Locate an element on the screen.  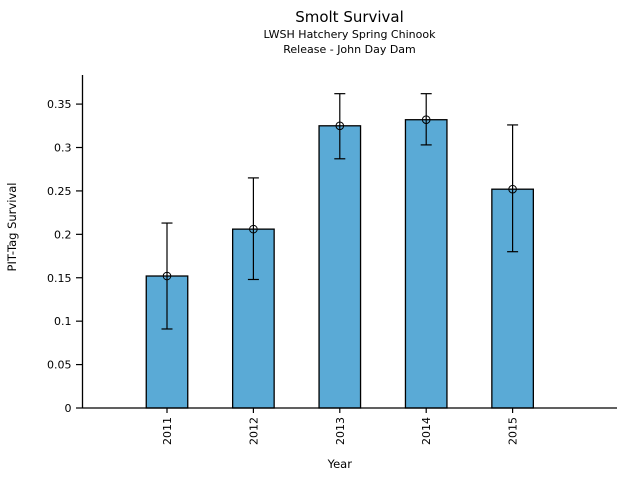
y-tick-label: 0 is located at coordinates (68, 408).